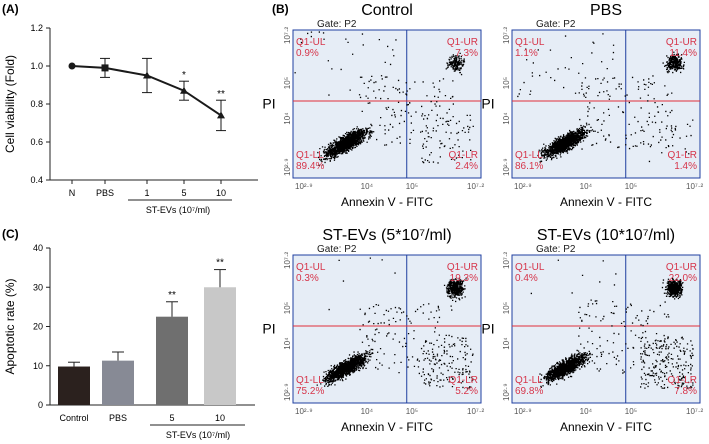 The image size is (709, 444). What do you see at coordinates (184, 75) in the screenshot?
I see `significance-mark: *` at bounding box center [184, 75].